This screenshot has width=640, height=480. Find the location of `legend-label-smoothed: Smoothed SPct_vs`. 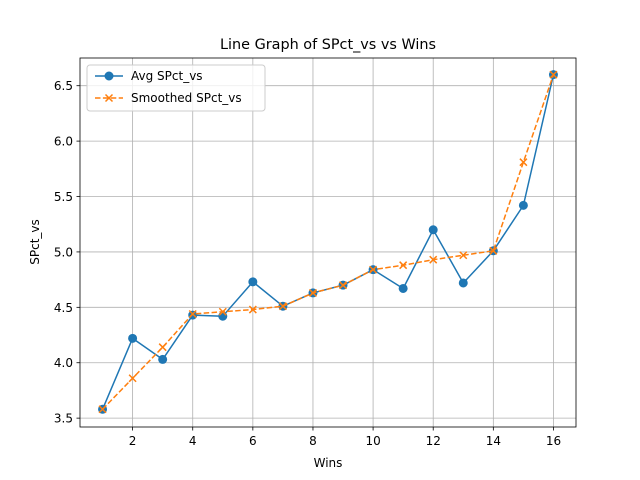

legend-label-smoothed: Smoothed SPct_vs is located at coordinates (186, 98).